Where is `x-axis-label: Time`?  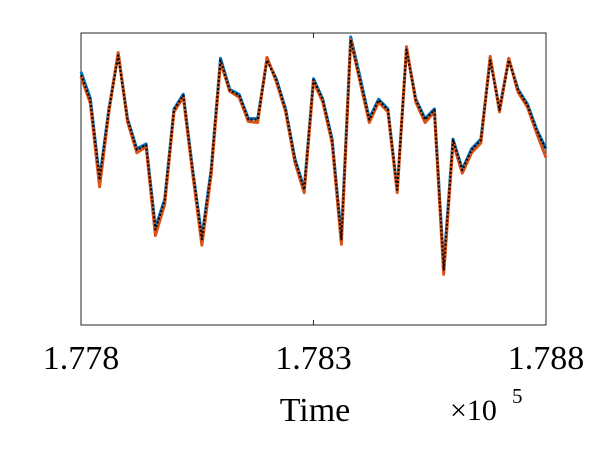
x-axis-label: Time is located at coordinates (315, 410).